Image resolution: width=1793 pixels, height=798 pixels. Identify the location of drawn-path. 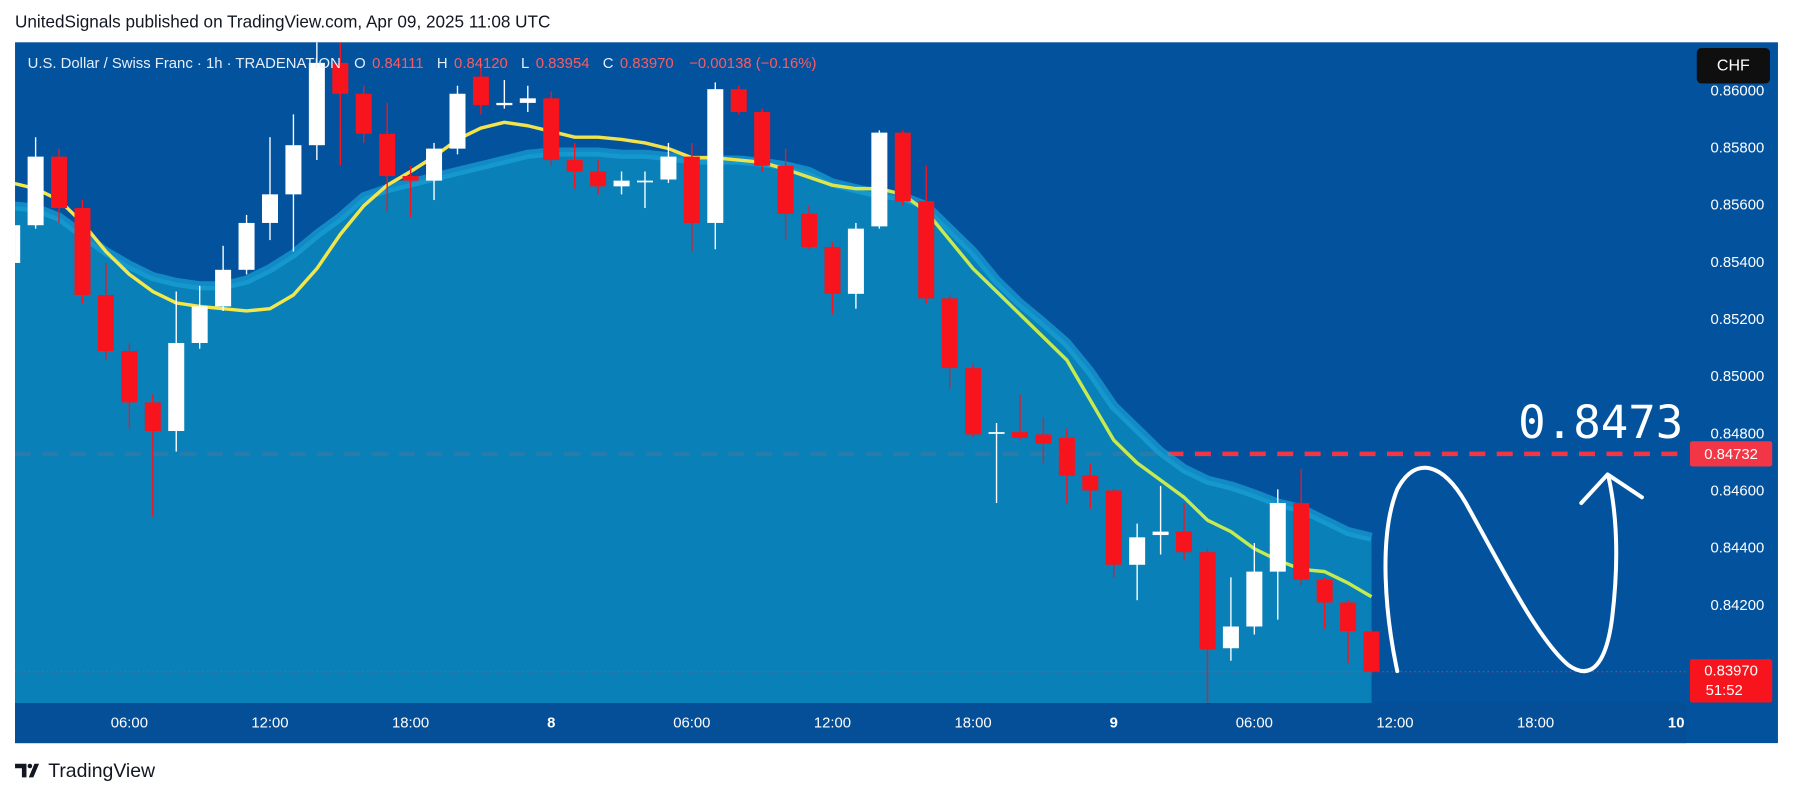
(1501, 569).